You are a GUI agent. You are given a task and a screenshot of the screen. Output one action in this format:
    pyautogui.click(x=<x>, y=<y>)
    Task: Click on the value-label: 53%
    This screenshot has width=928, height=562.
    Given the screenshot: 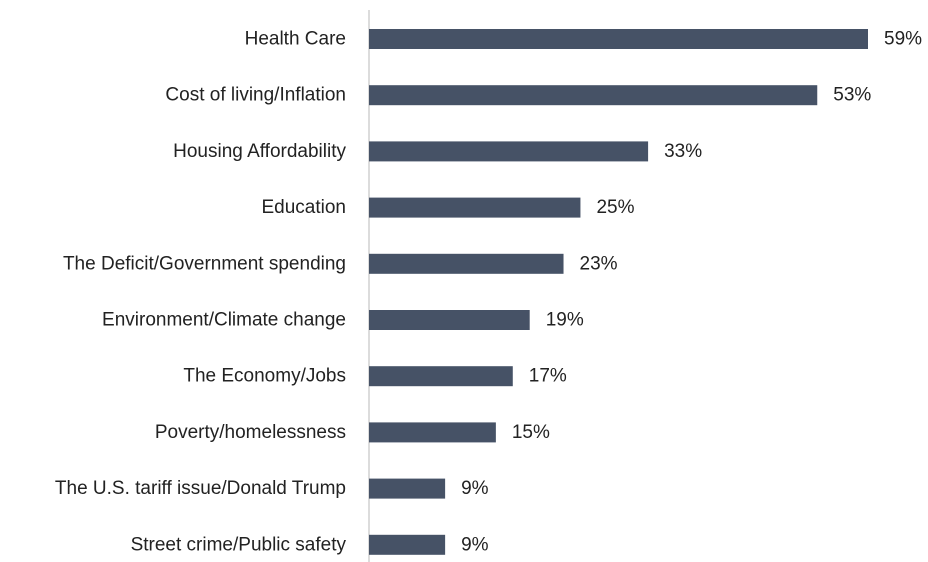 What is the action you would take?
    pyautogui.click(x=852, y=95)
    